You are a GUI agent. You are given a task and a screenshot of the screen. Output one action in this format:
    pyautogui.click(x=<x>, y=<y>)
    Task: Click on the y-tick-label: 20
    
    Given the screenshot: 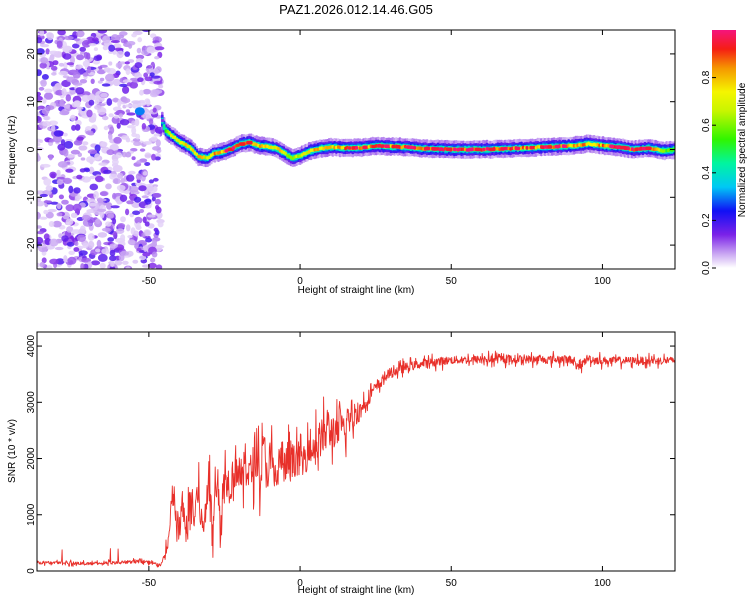 What is the action you would take?
    pyautogui.click(x=31, y=54)
    